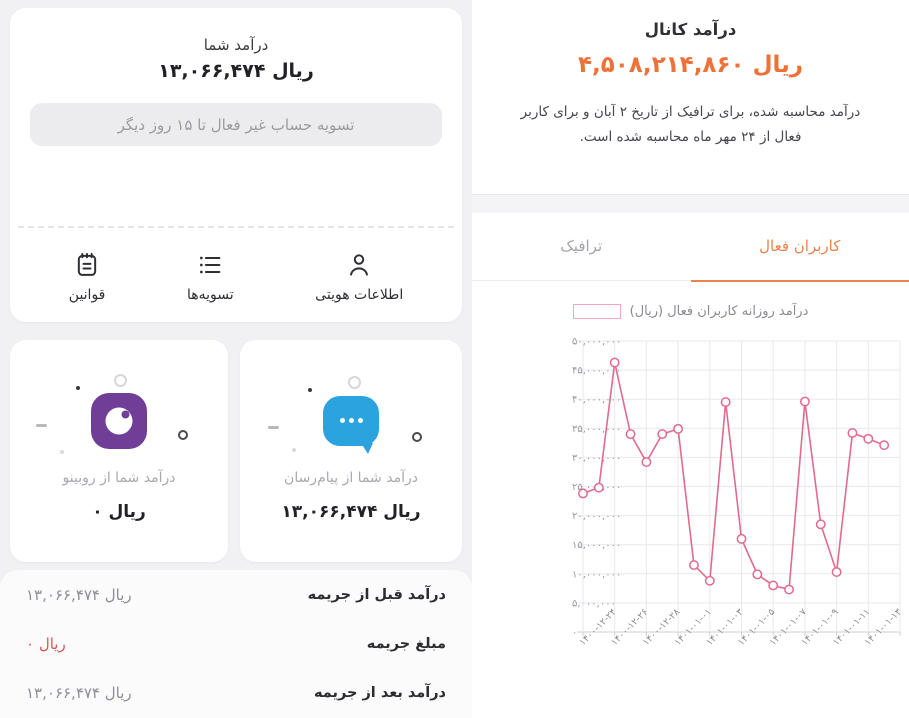 This screenshot has height=718, width=909. What do you see at coordinates (596, 311) in the screenshot?
I see `legend-swatch` at bounding box center [596, 311].